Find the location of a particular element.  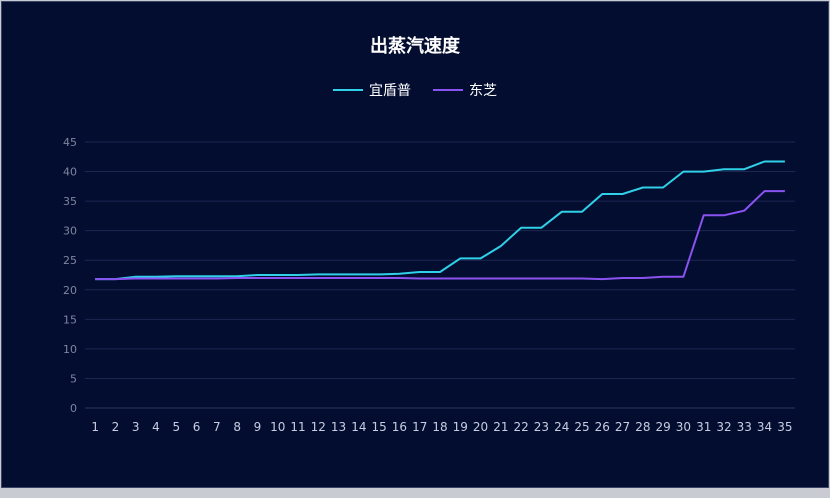

x-tick-label-17: 17 is located at coordinates (419, 427).